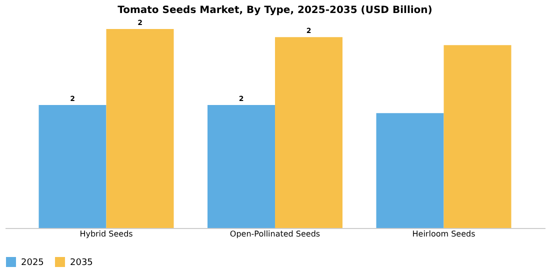  I want to click on chart-title: Tomato Seeds Market, By Type, 2025-2035 (USD Billion), so click(275, 10).